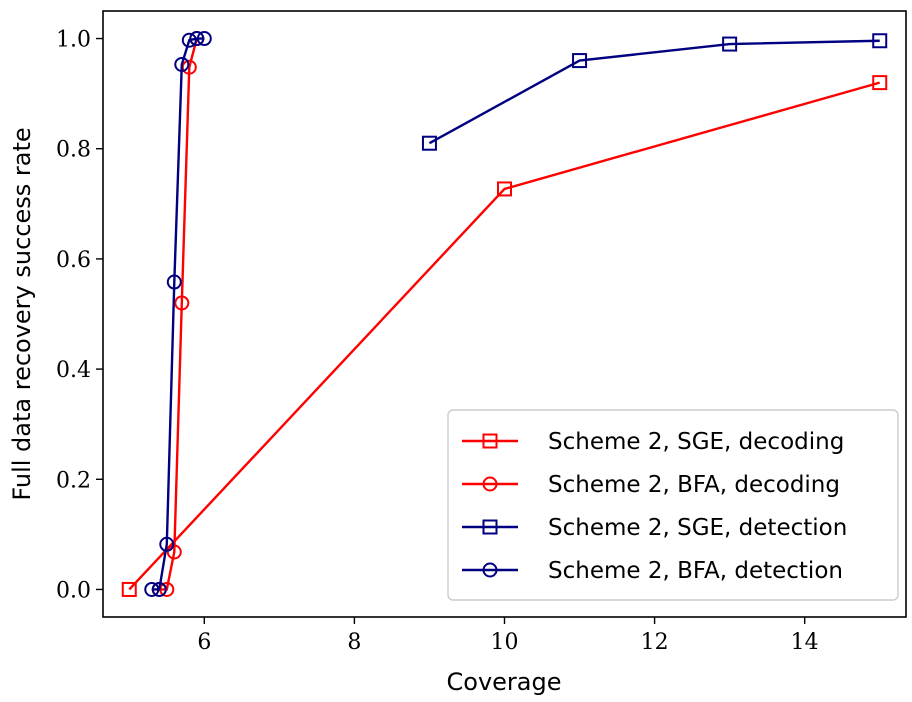 The height and width of the screenshot is (702, 912). What do you see at coordinates (354, 642) in the screenshot?
I see `x-tick-label-1: 8` at bounding box center [354, 642].